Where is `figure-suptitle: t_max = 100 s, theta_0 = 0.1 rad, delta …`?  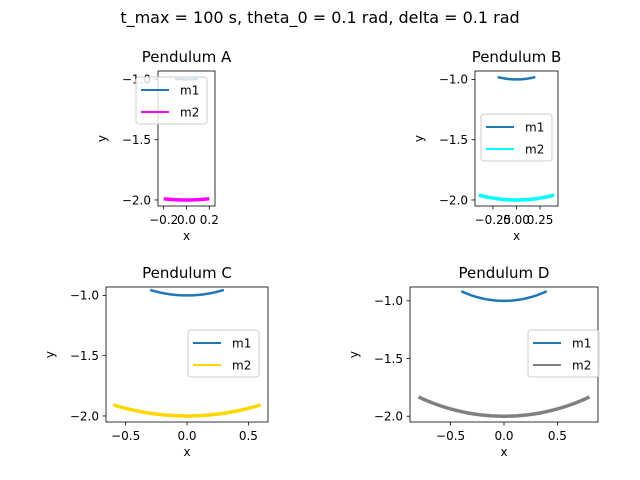 figure-suptitle: t_max = 100 s, theta_0 = 0.1 rad, delta … is located at coordinates (319, 18).